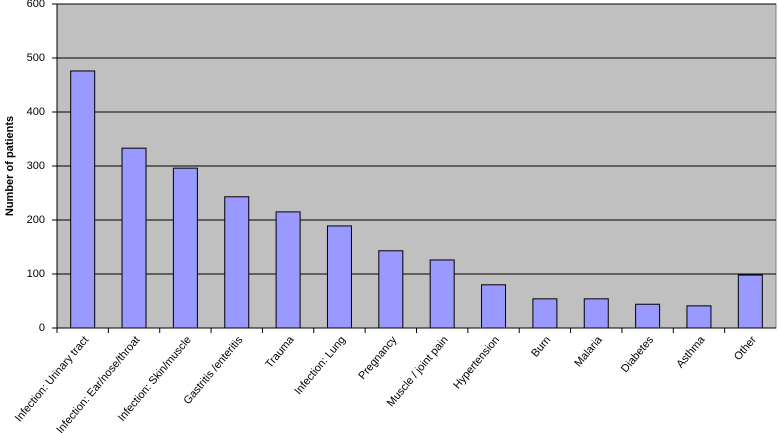 This screenshot has width=778, height=433. Describe the element at coordinates (691, 351) in the screenshot. I see `x-tick-label: Asthma` at that location.